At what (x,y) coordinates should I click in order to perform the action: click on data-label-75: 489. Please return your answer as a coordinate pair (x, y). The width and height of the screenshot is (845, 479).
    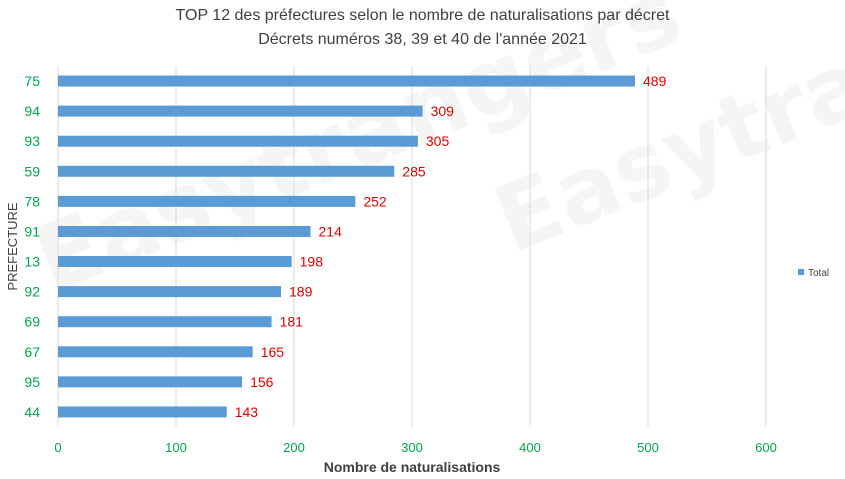
    Looking at the image, I should click on (655, 81).